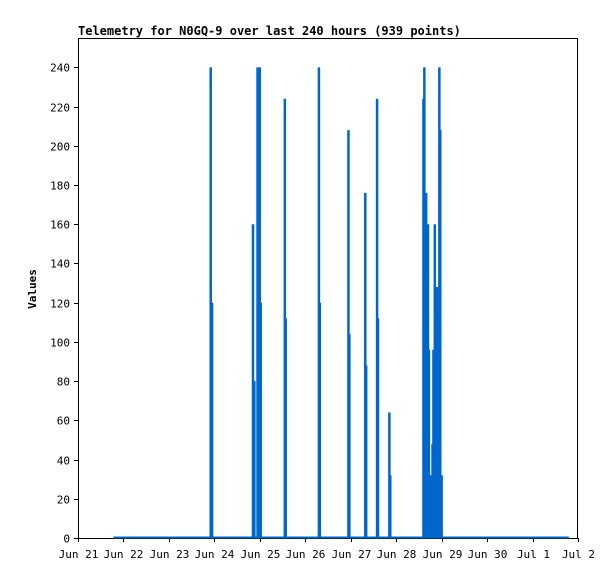  What do you see at coordinates (352, 554) in the screenshot?
I see `x-tick-label-6: Jun 27` at bounding box center [352, 554].